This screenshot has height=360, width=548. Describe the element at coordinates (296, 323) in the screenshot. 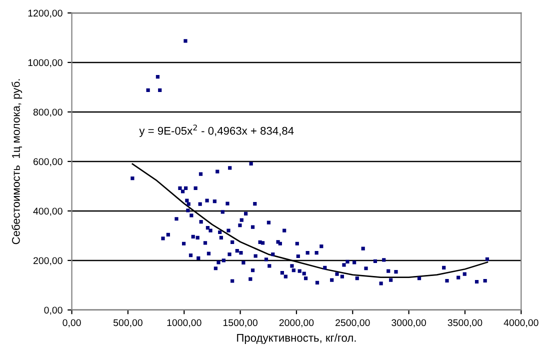

I see `x-tick-label: 2000,00` at that location.